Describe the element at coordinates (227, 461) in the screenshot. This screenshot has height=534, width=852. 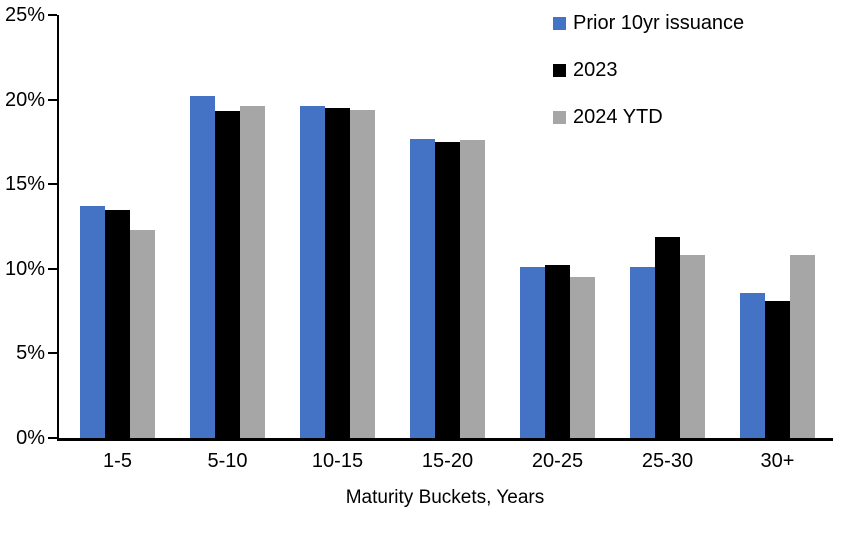
I see `x-axis-category-label: 5-10` at that location.